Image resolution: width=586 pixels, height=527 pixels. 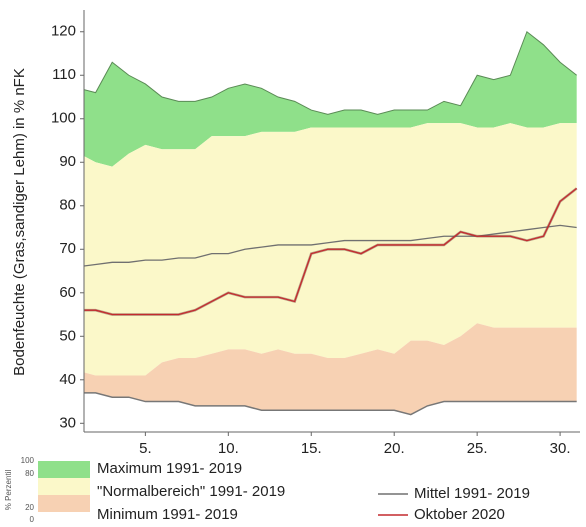 I want to click on y-tick-label: 100, so click(x=63, y=118).